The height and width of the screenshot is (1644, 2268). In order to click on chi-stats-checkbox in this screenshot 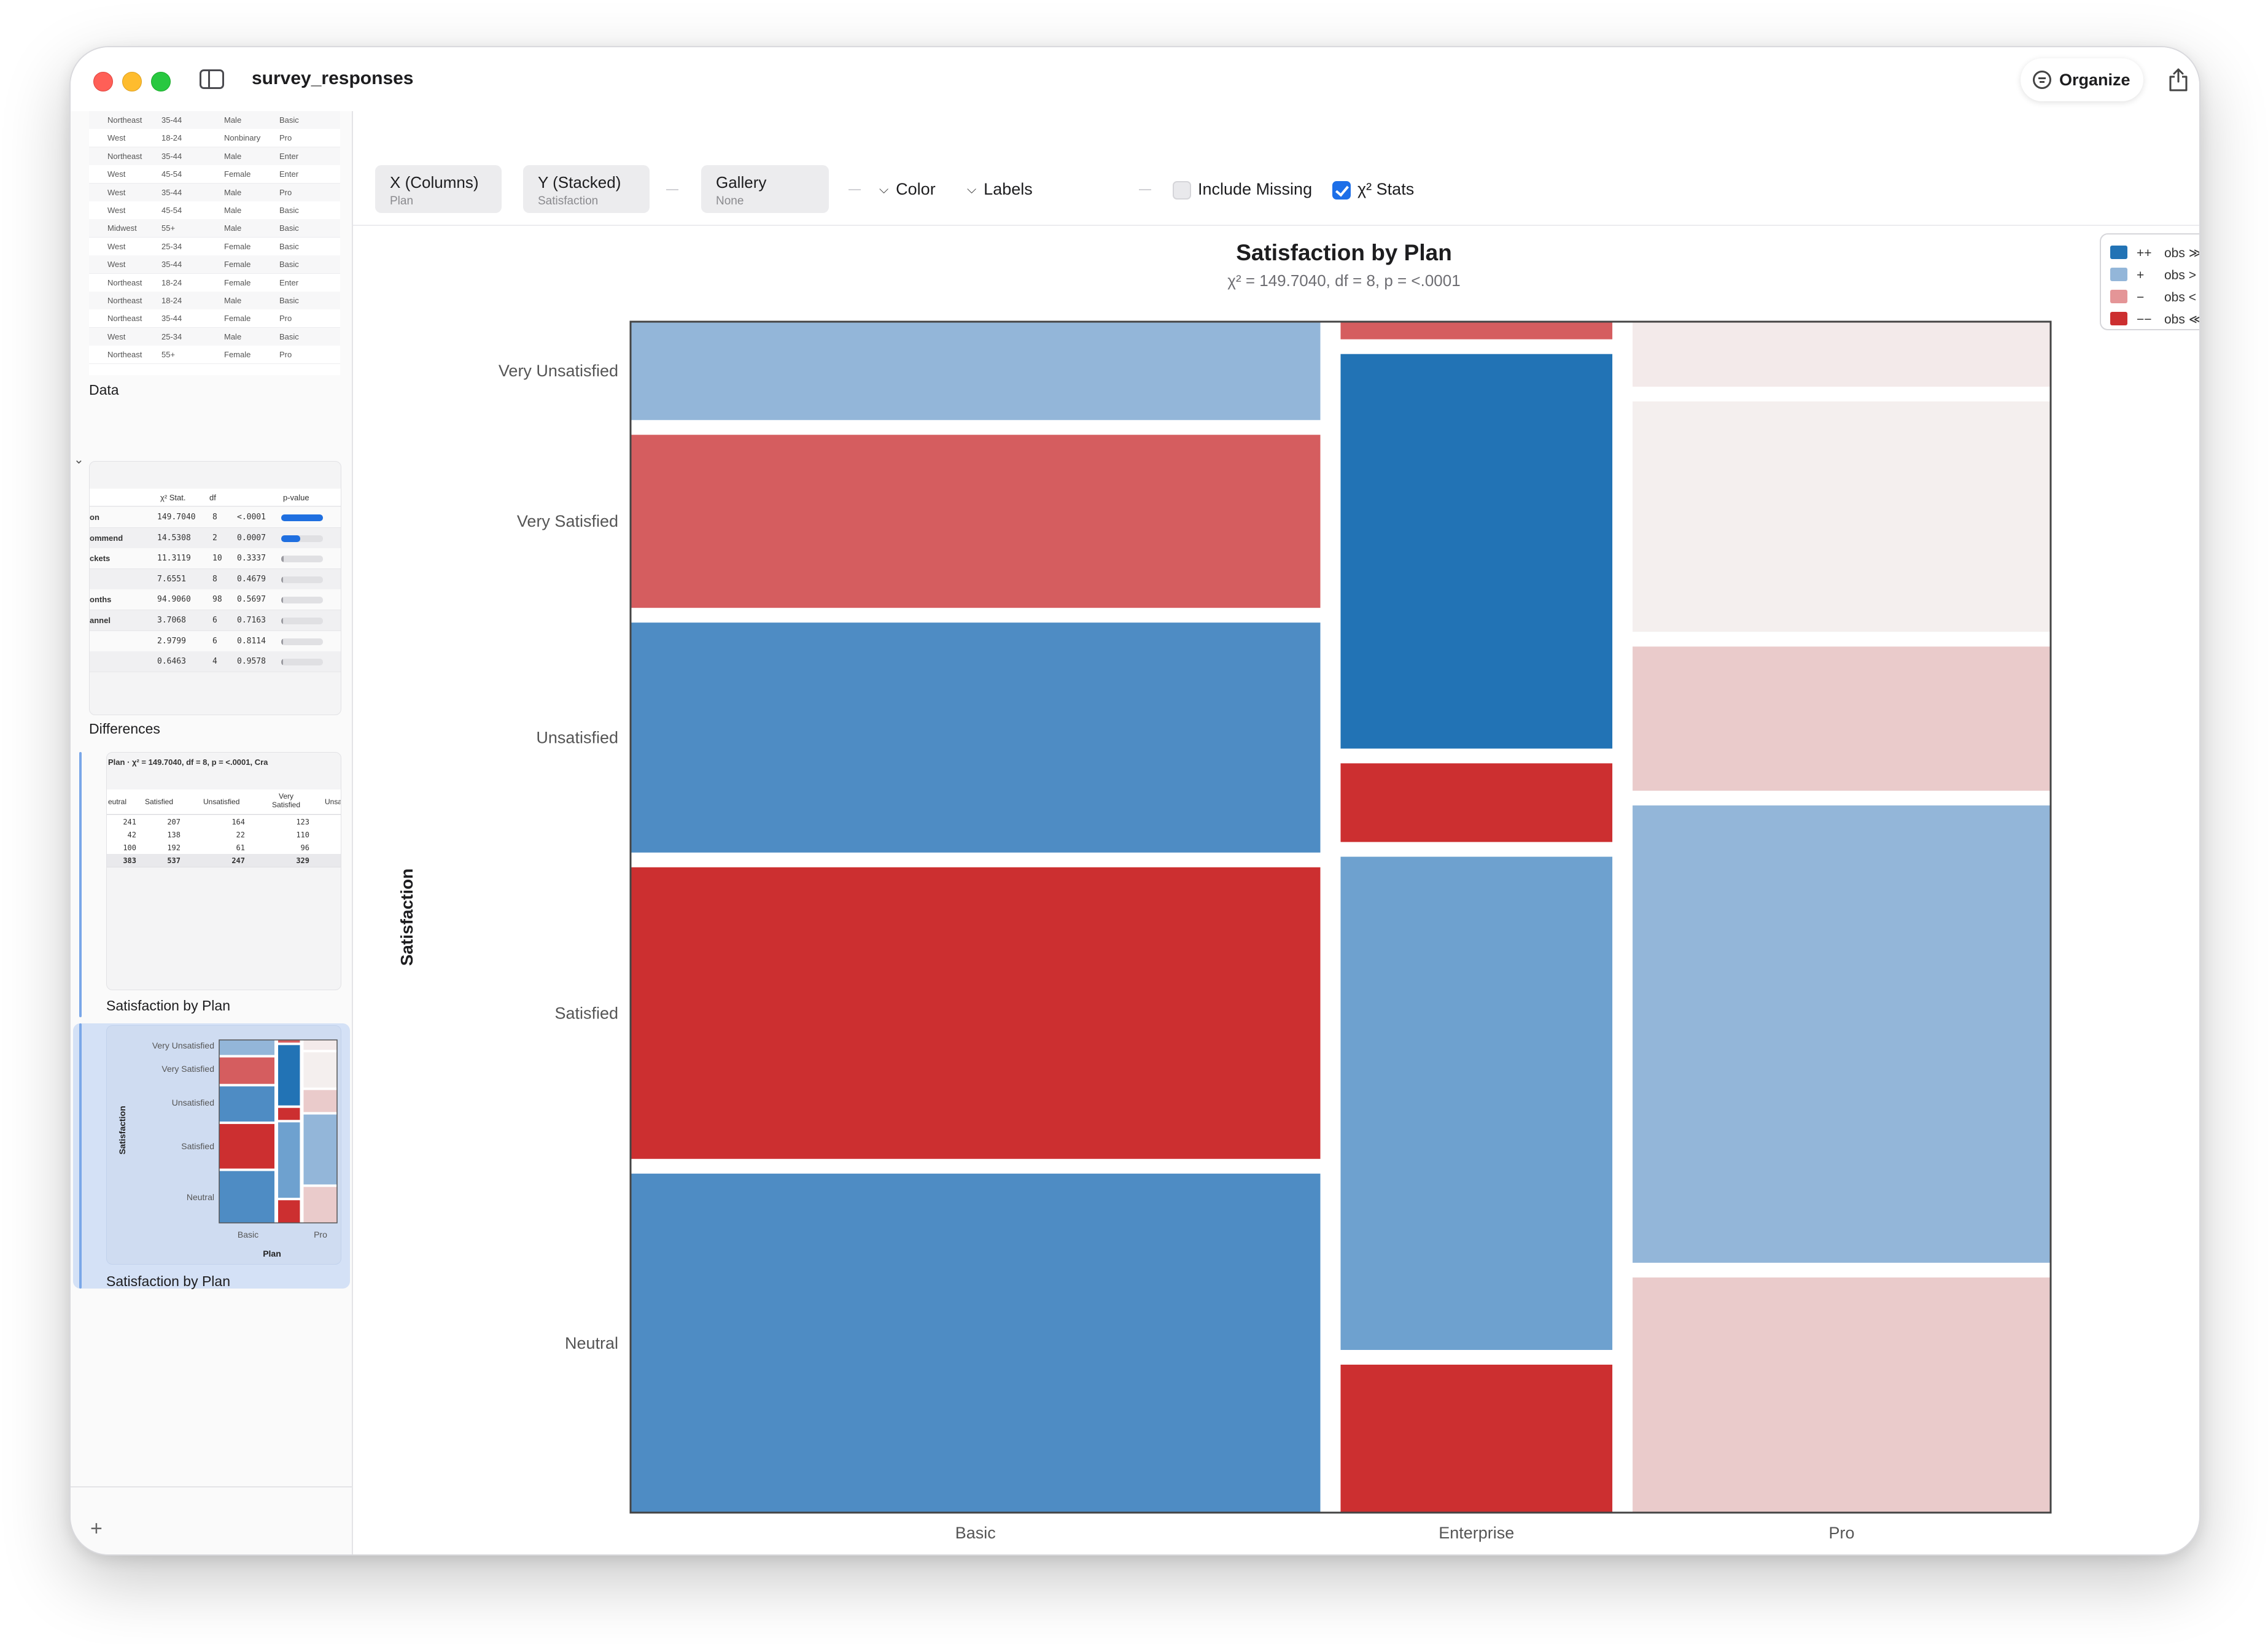, I will do `click(1341, 190)`.